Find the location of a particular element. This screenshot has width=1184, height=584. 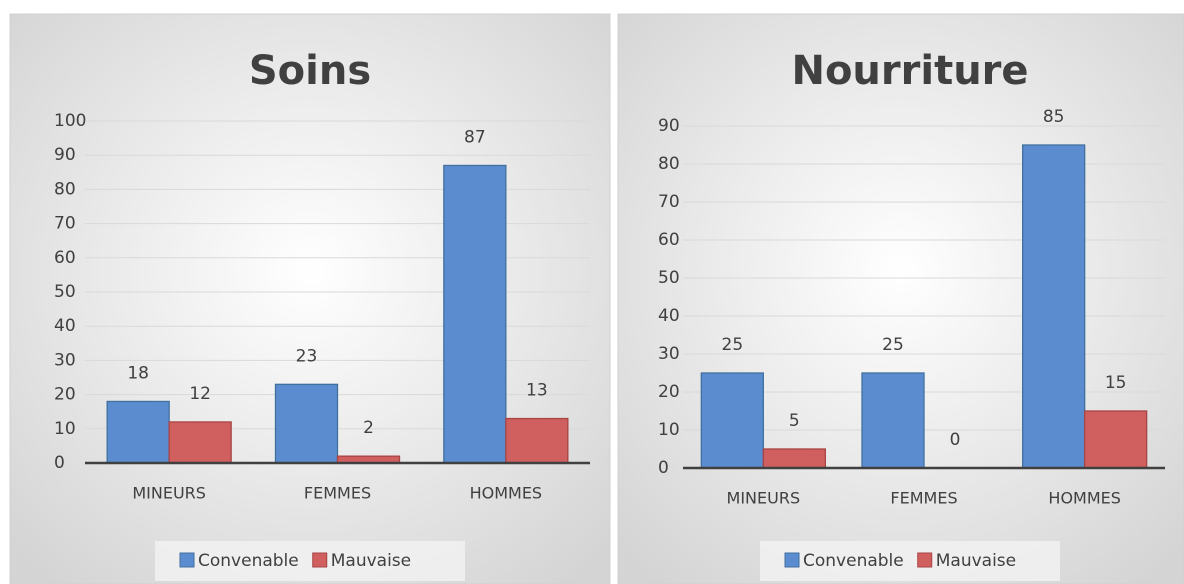

data-label: 87 is located at coordinates (475, 137).